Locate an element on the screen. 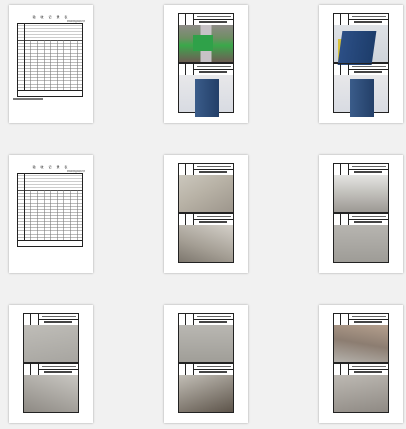 The width and height of the screenshot is (406, 429). page-thumbnail-1: 验 收 记 录 表 检验批质量验收记录 is located at coordinates (51, 64).